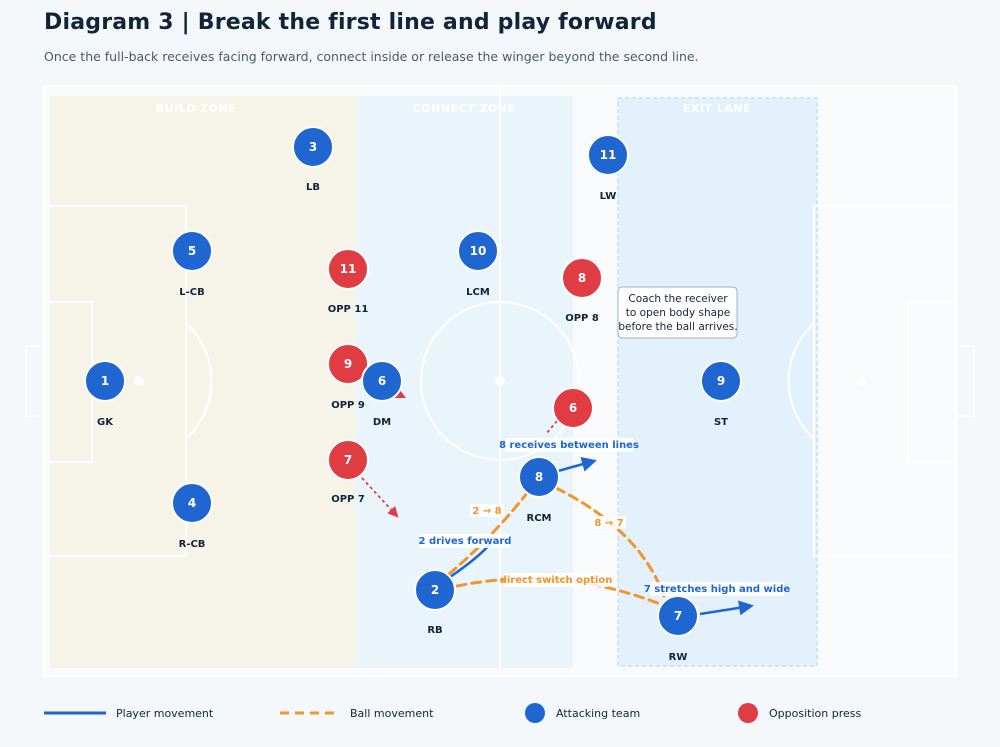  I want to click on player-label: L-CB, so click(191, 292).